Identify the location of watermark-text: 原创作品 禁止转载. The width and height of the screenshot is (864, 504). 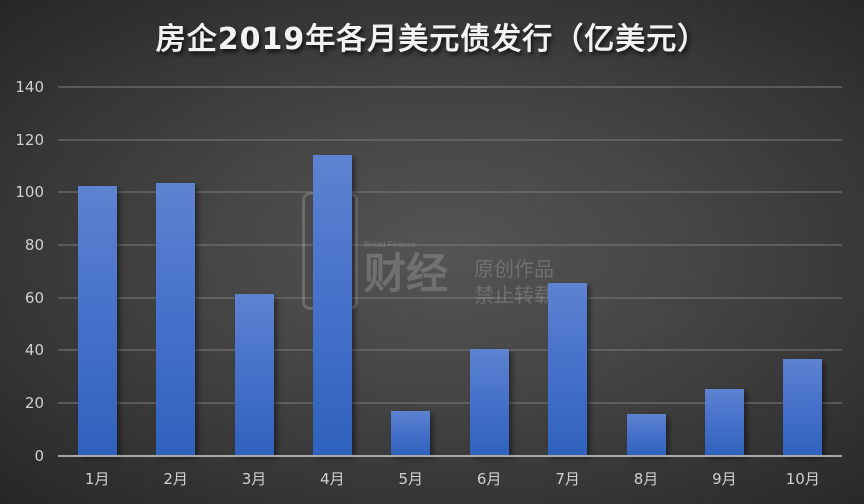
(514, 282).